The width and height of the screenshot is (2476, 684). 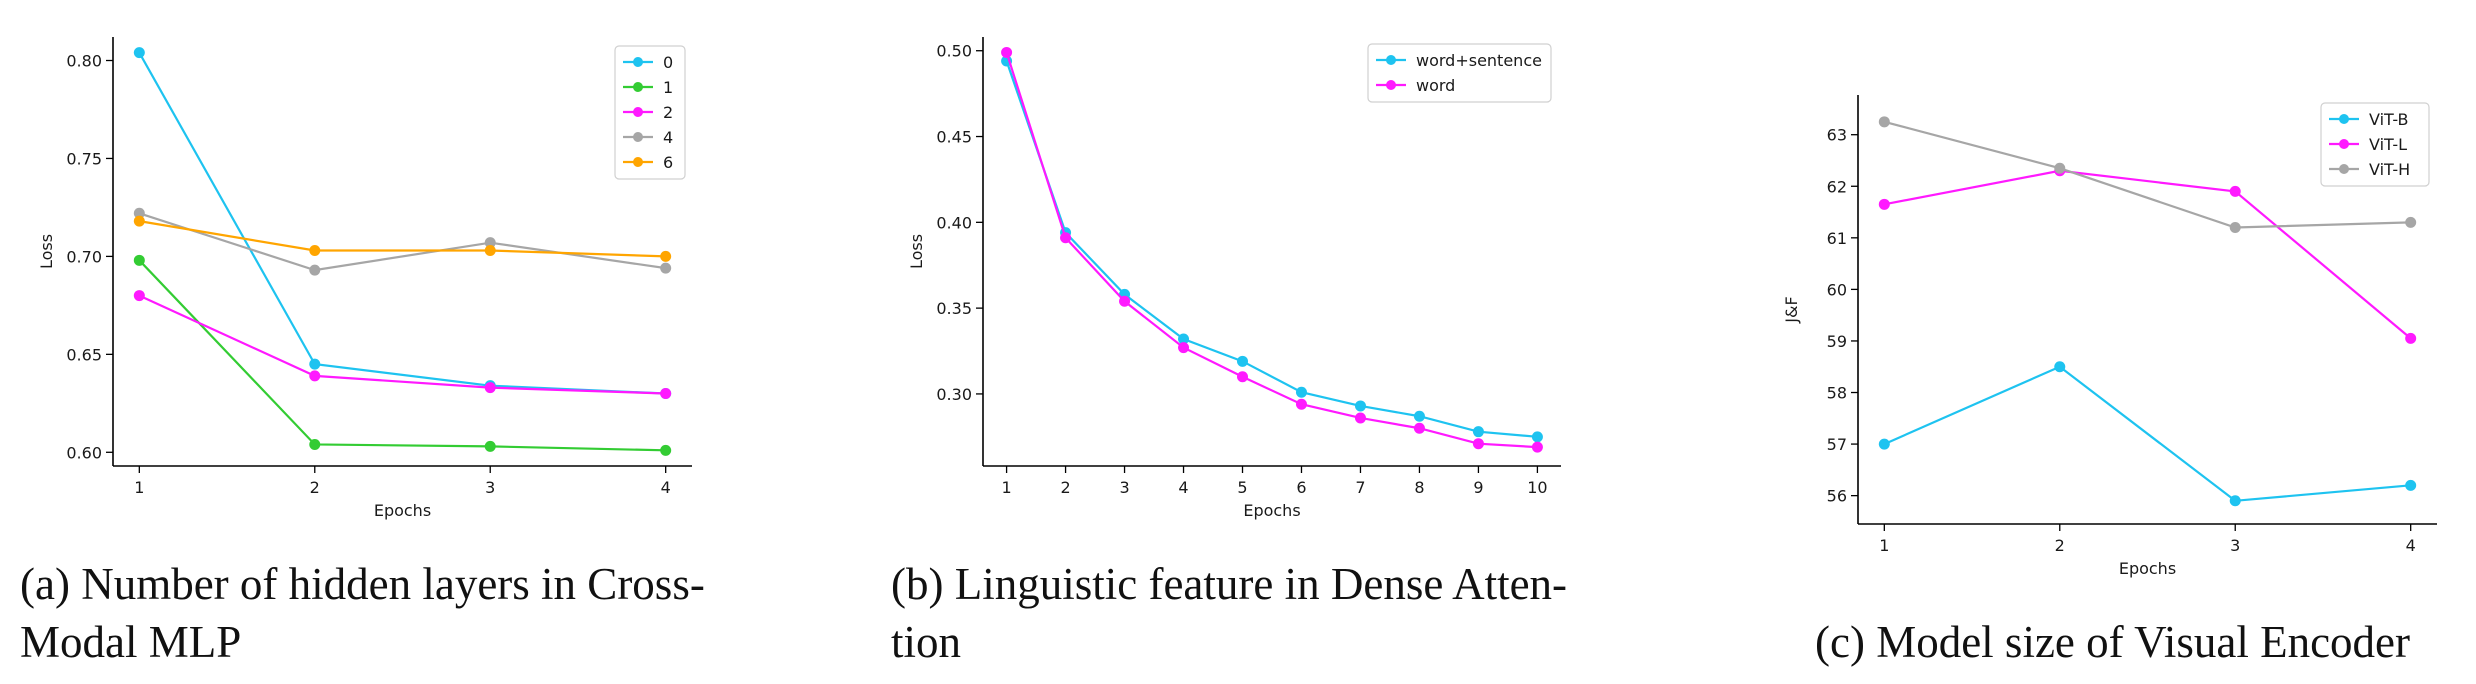 What do you see at coordinates (666, 487) in the screenshot?
I see `chart-0-x-tick-label: 4` at bounding box center [666, 487].